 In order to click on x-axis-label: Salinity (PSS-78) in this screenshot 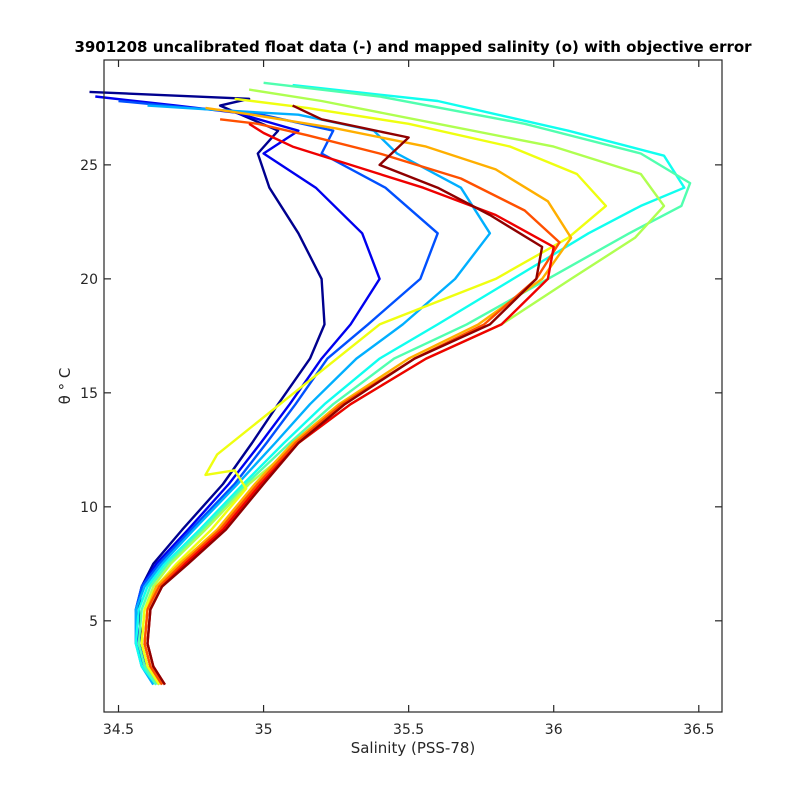, I will do `click(413, 748)`.